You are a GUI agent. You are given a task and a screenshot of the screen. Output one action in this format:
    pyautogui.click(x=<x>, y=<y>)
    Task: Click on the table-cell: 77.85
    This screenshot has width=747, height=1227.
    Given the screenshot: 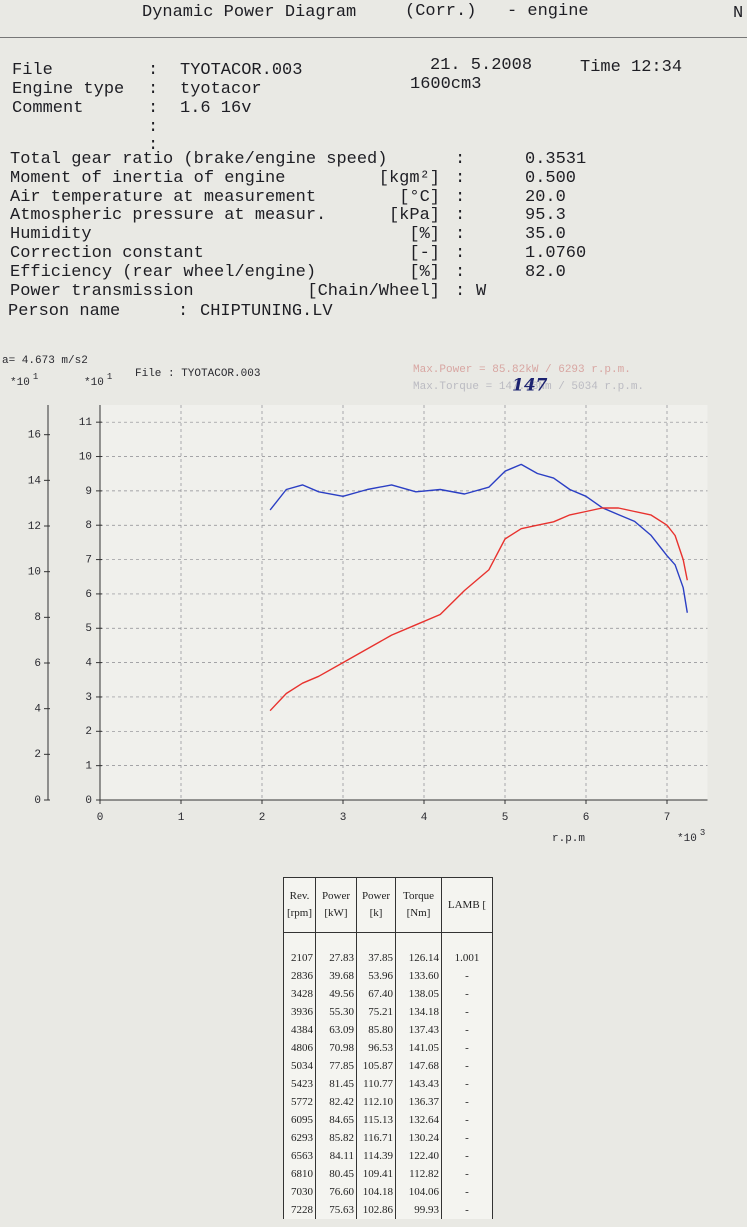 What is the action you would take?
    pyautogui.click(x=336, y=1066)
    